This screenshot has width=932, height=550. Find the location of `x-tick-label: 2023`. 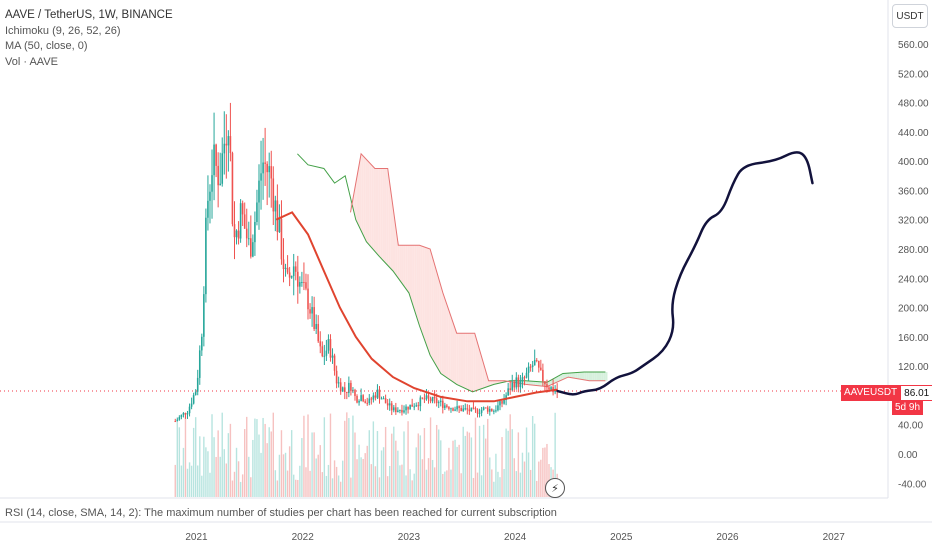

x-tick-label: 2023 is located at coordinates (409, 537).